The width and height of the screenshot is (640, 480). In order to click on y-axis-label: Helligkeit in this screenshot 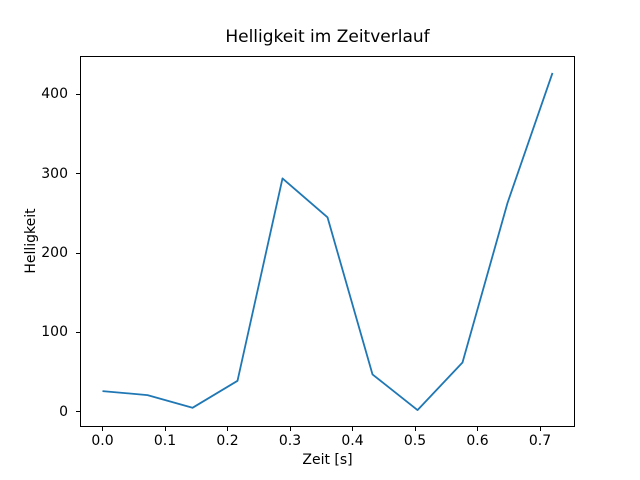, I will do `click(31, 241)`.